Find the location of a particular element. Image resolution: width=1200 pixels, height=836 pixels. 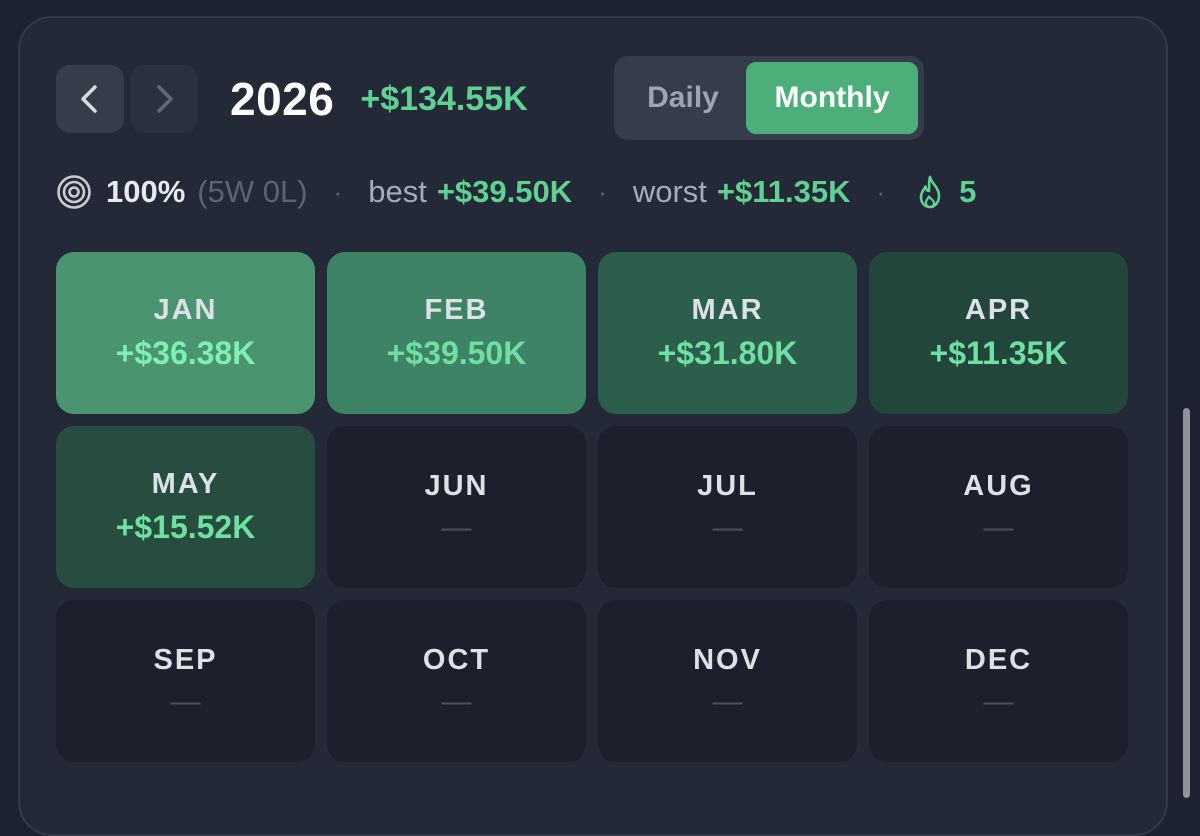

month-cell-aug: AUG — is located at coordinates (998, 507).